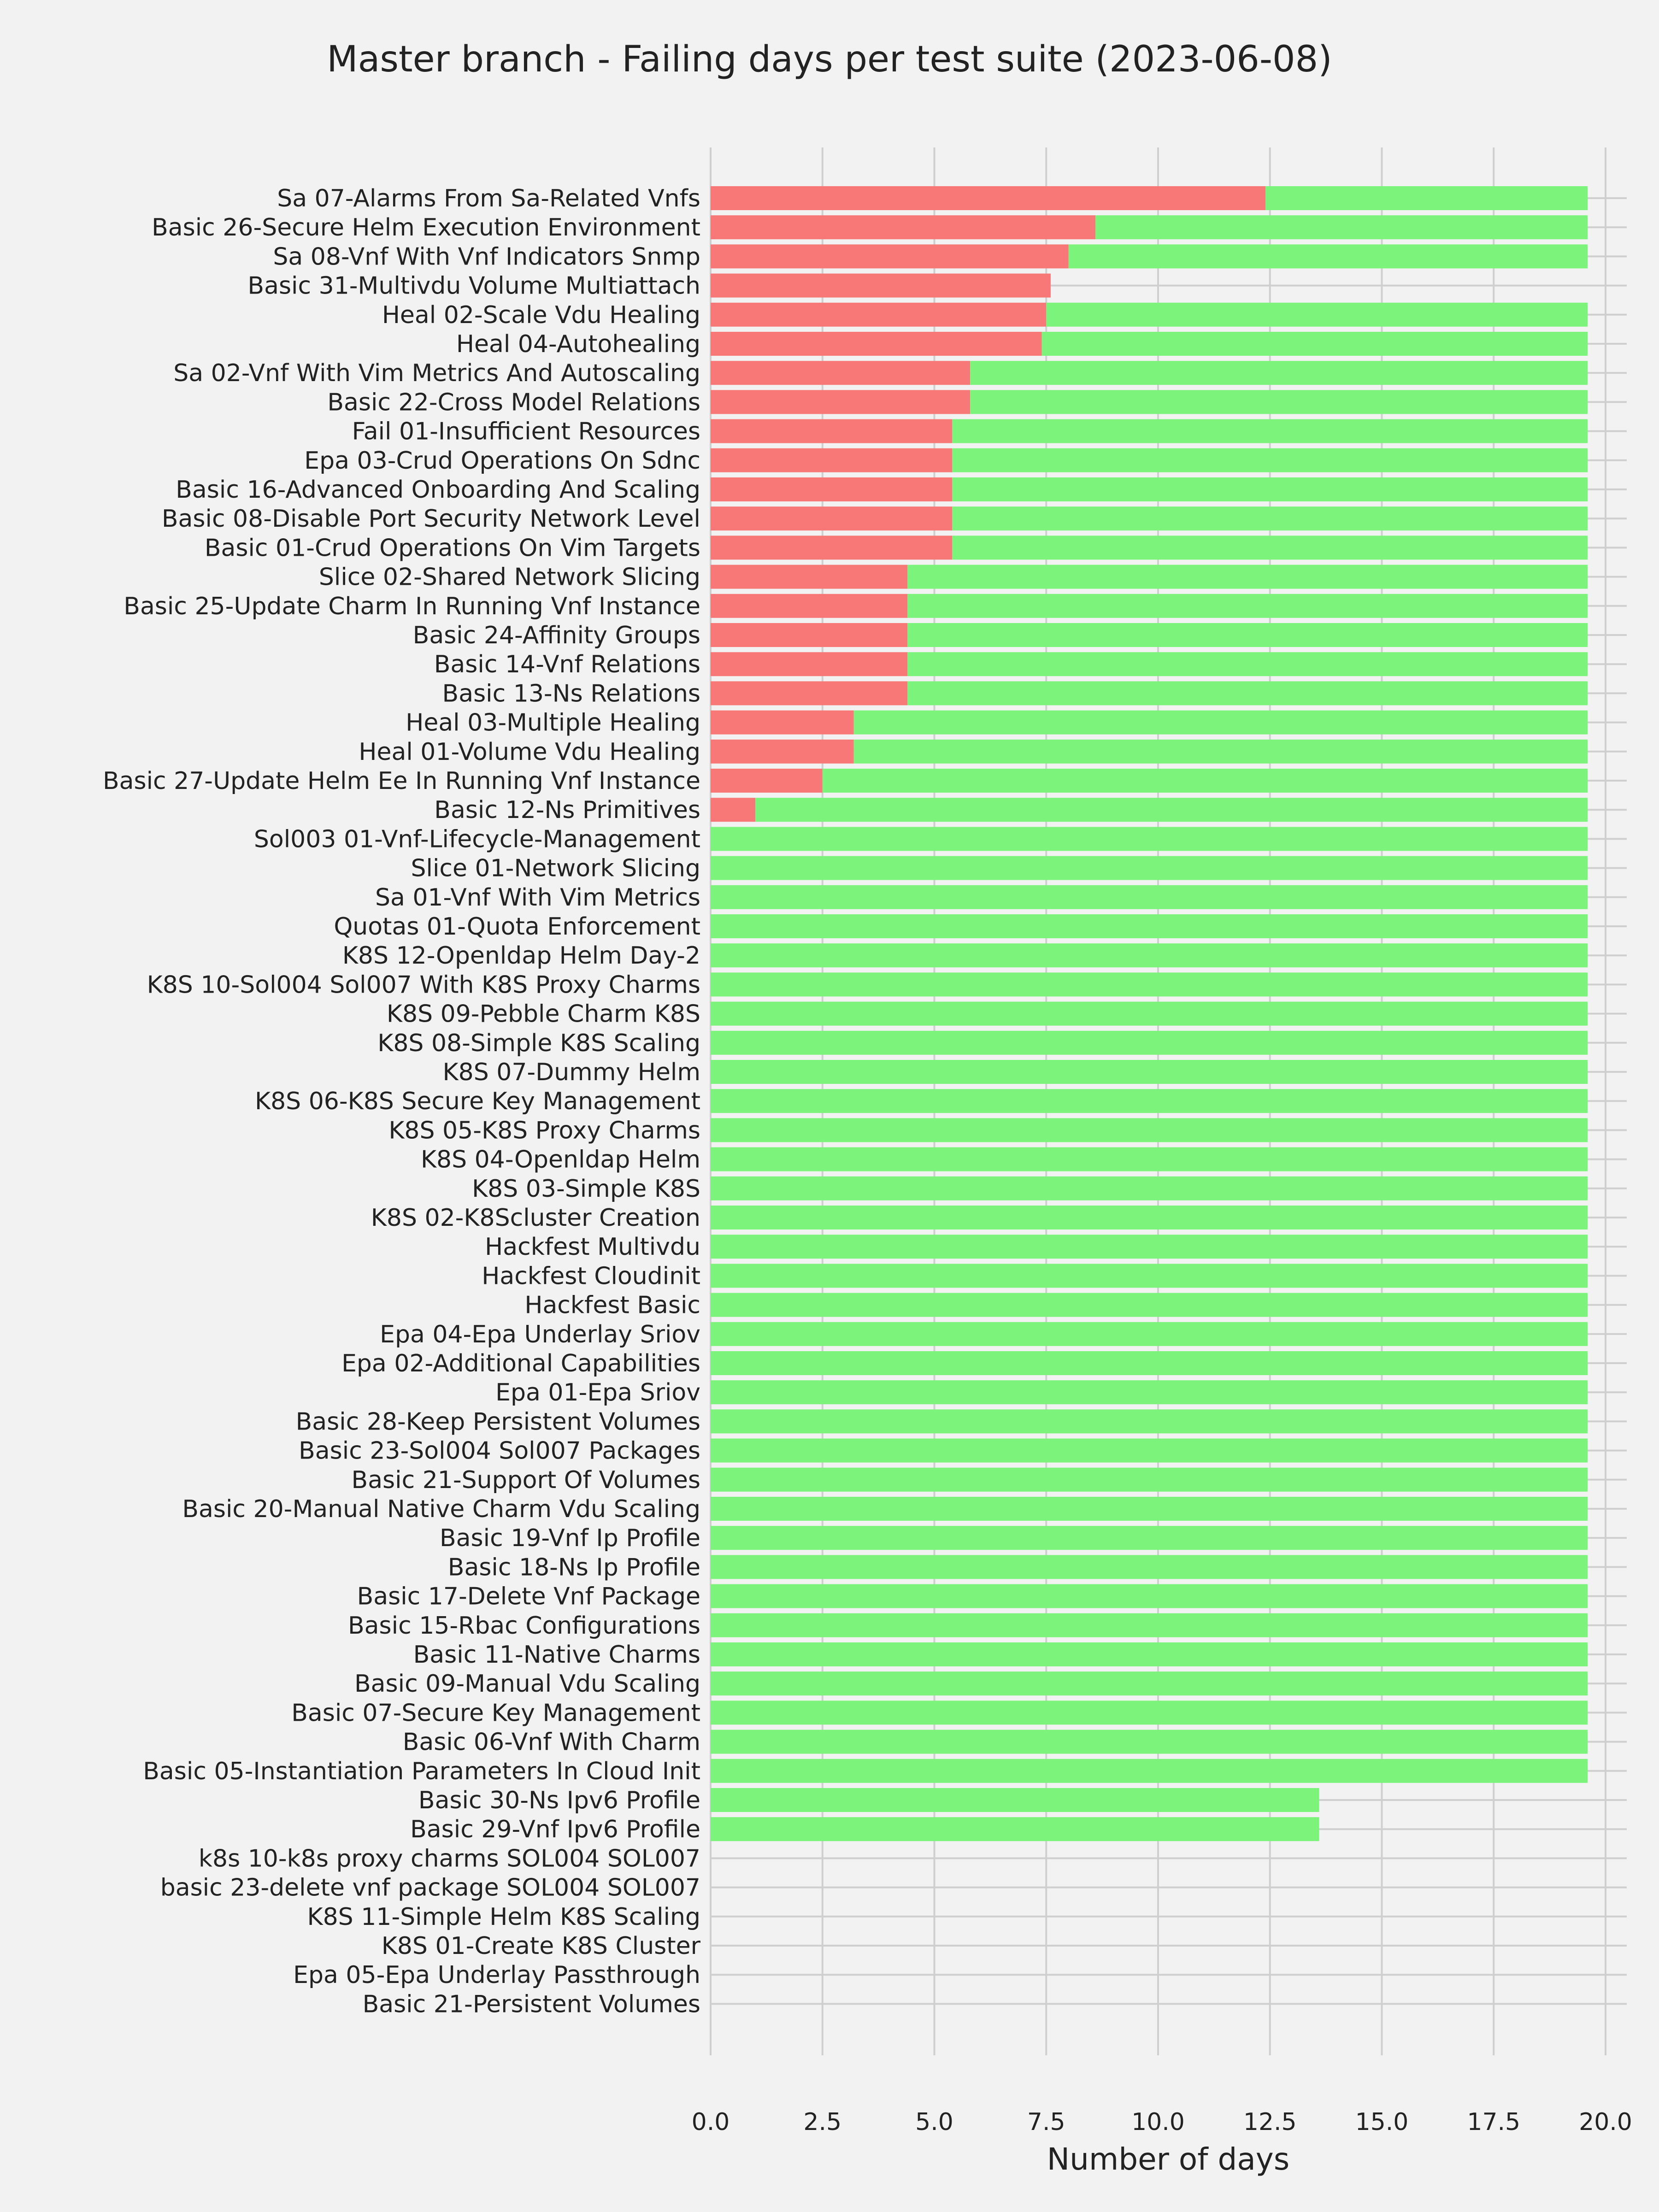  What do you see at coordinates (526, 1480) in the screenshot?
I see `category-label: Basic 21-Support Of Volumes` at bounding box center [526, 1480].